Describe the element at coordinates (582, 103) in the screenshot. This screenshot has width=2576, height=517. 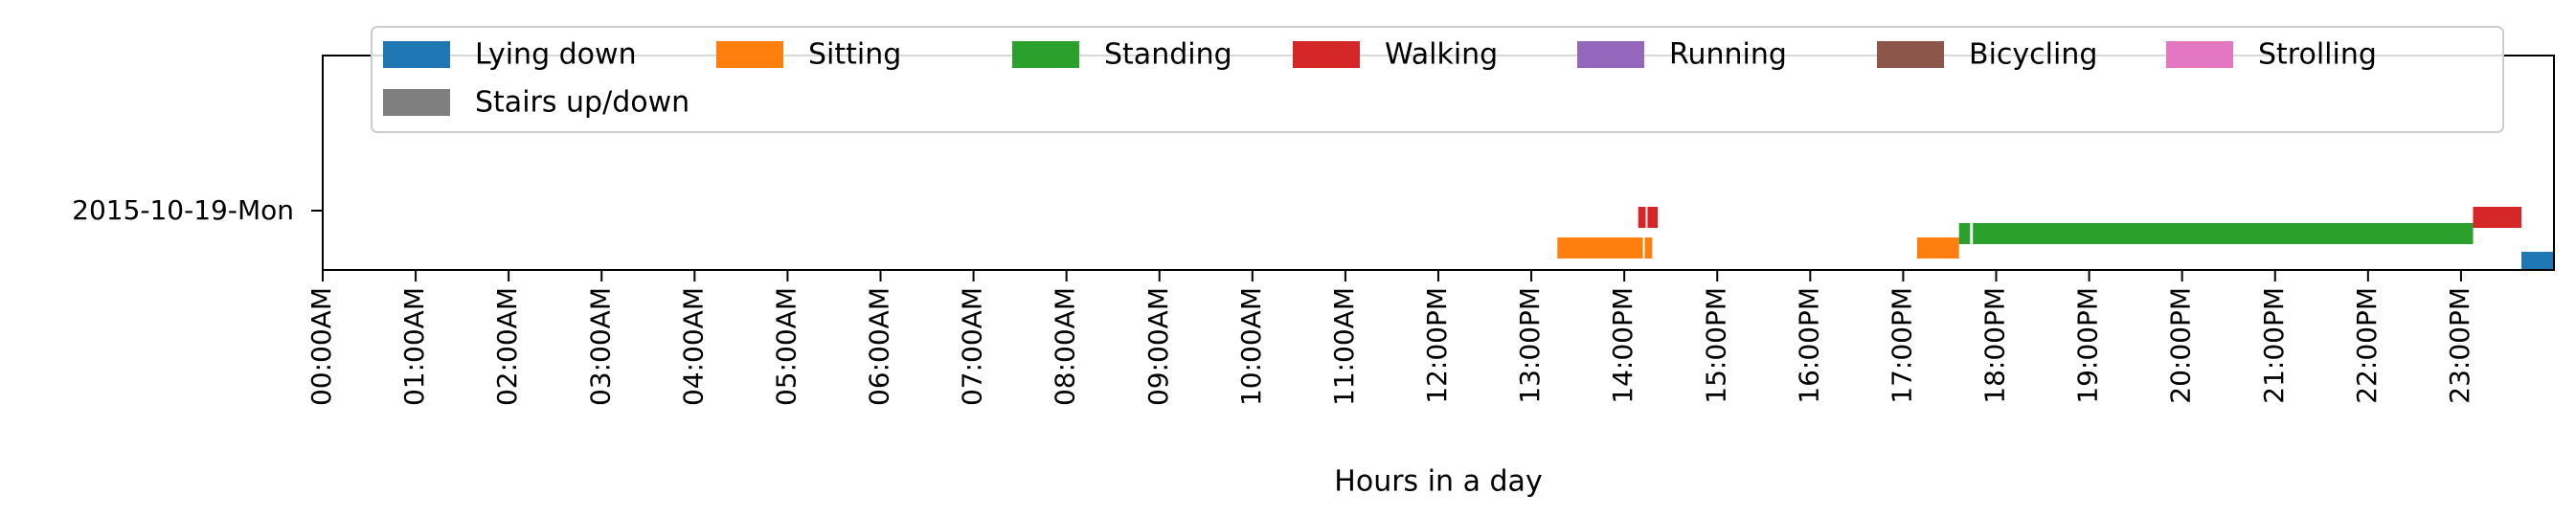
I see `legend-label-stairs-up-down: Stairs up/down` at that location.